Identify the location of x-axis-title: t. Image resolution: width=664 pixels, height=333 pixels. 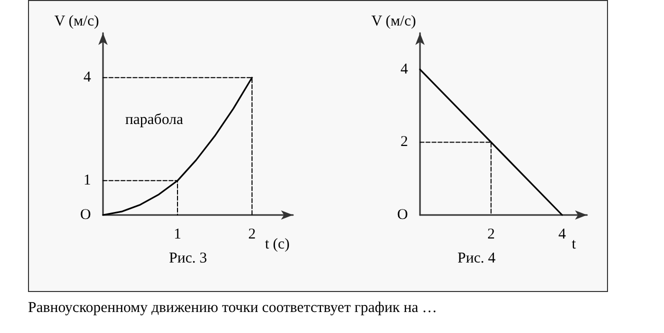
(574, 244).